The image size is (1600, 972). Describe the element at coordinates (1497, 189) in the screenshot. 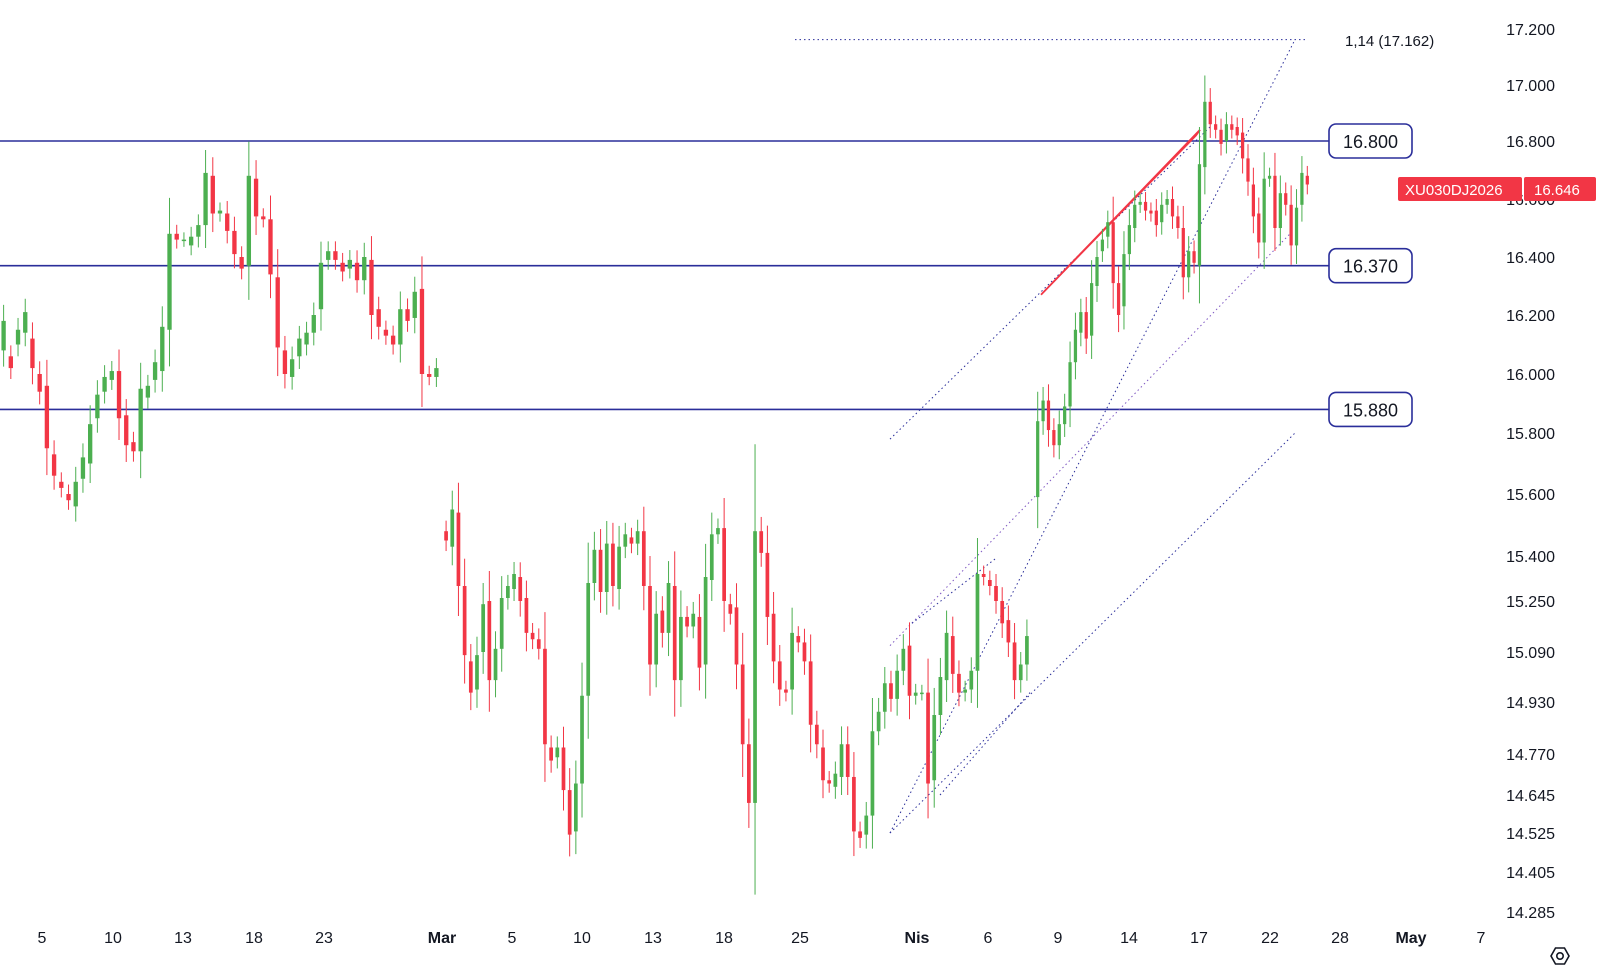

I see `symbol-price-tag: XU030DJ2026 16.646` at that location.